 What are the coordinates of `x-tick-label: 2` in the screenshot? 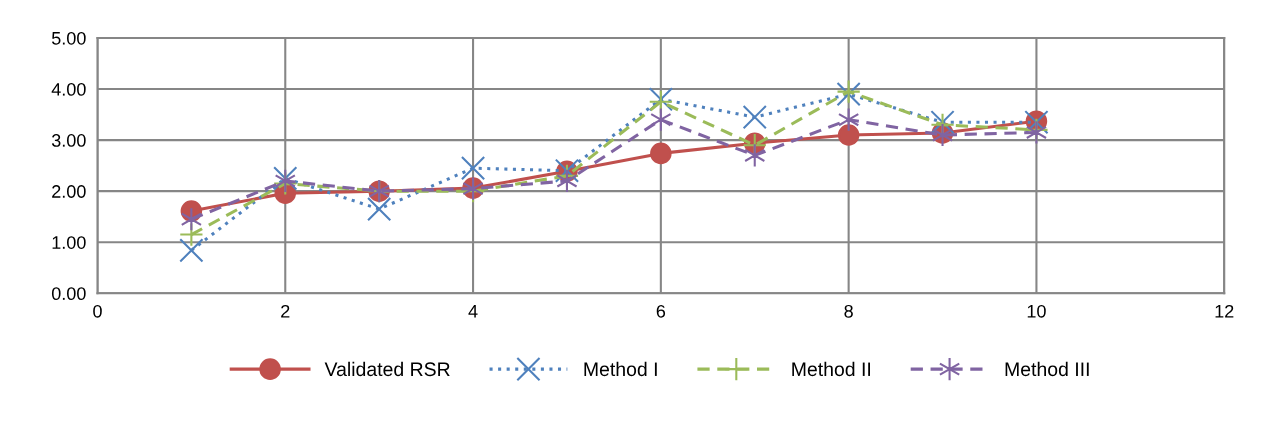 It's located at (285, 311).